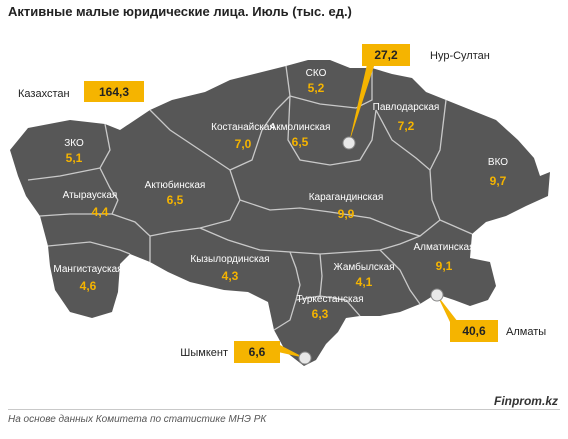 The height and width of the screenshot is (439, 568). I want to click on total-value: 164,3, so click(114, 92).